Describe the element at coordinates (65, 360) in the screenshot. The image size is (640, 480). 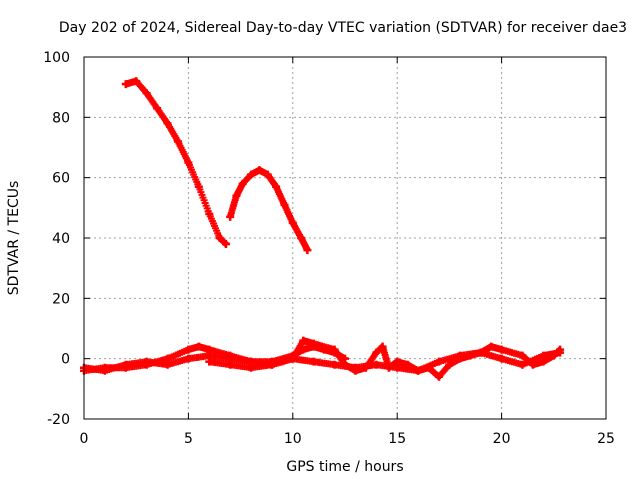
I see `y-tick-label: 0` at that location.